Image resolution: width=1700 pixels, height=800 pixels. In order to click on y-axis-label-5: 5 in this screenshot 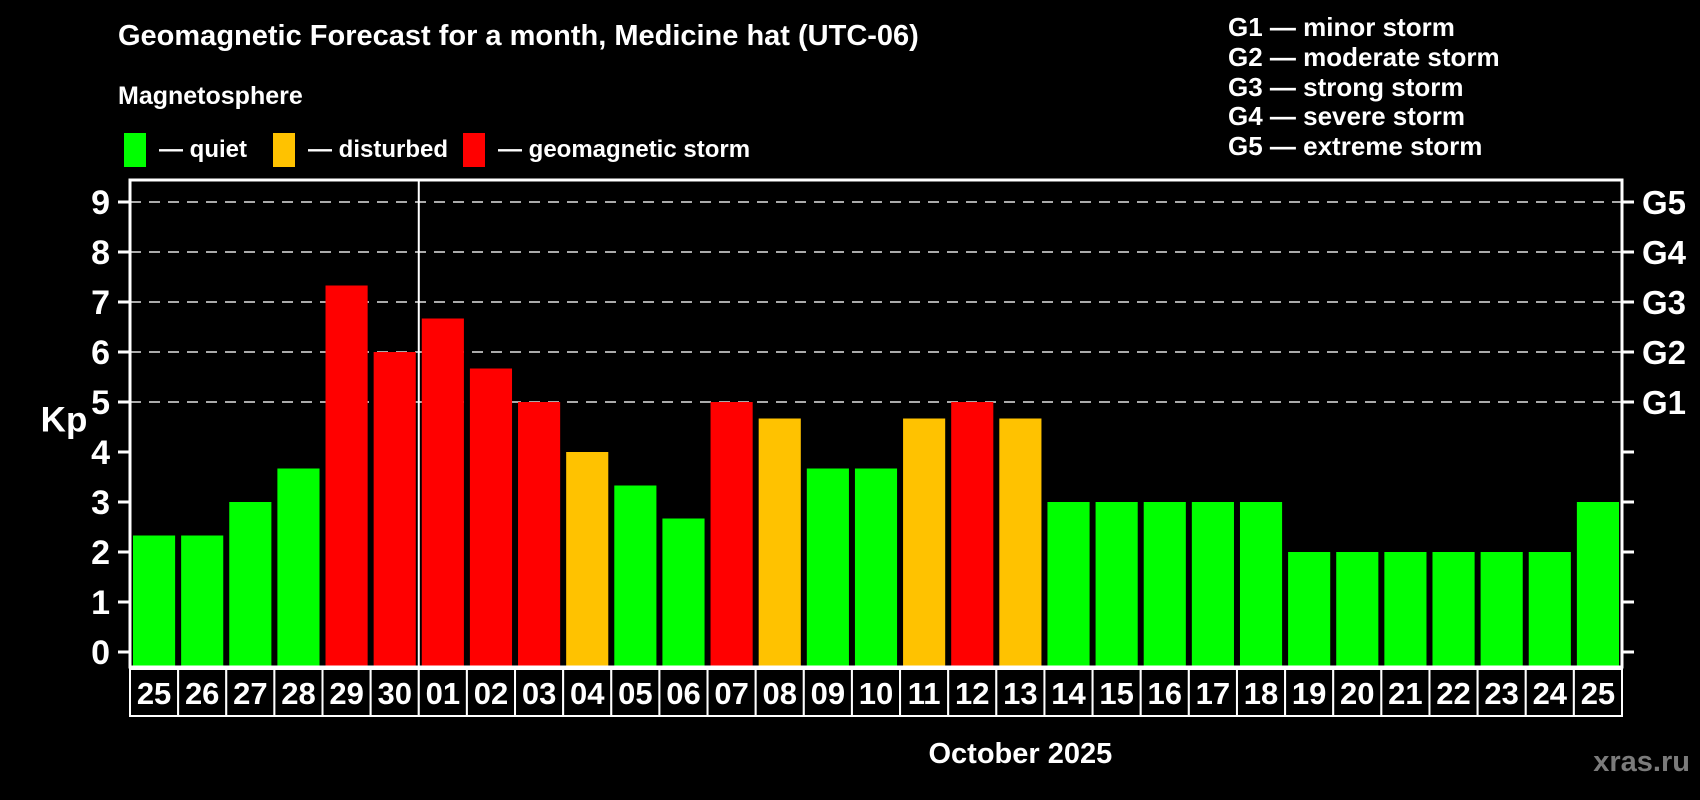, I will do `click(100, 403)`.